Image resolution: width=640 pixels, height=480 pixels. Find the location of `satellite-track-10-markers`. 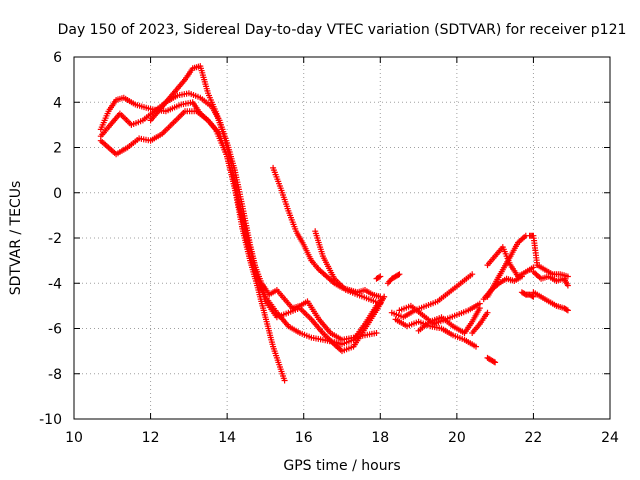

satellite-track-10-markers is located at coordinates (449, 320).